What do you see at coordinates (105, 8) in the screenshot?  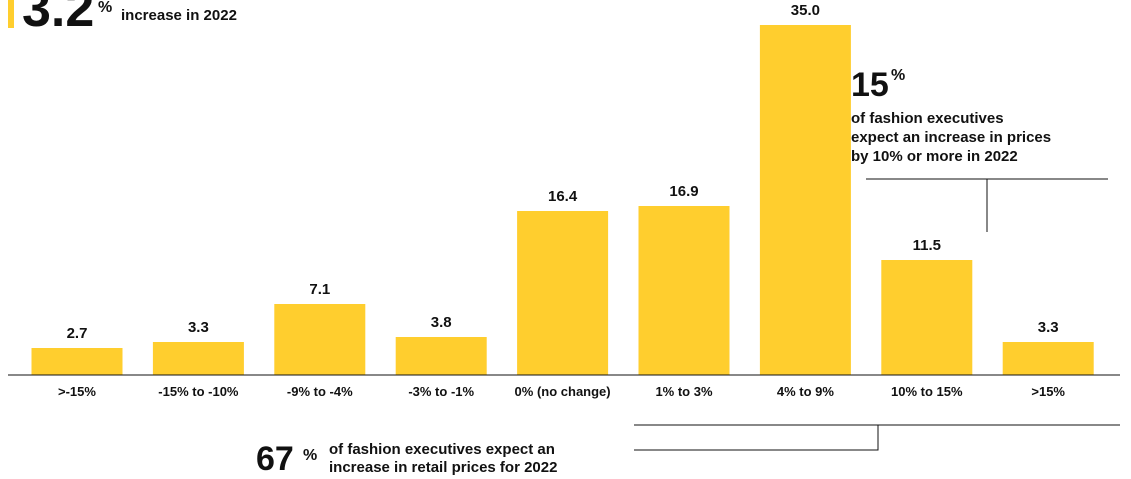 I see `top-left-percent: %` at bounding box center [105, 8].